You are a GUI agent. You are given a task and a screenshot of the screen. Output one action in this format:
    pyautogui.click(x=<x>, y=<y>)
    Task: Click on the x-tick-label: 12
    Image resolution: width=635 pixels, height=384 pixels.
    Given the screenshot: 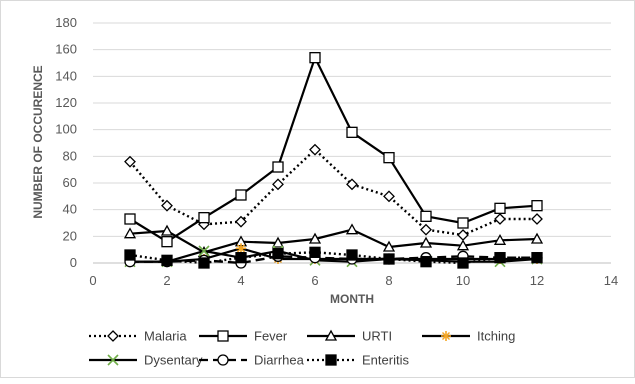 What is the action you would take?
    pyautogui.click(x=537, y=280)
    